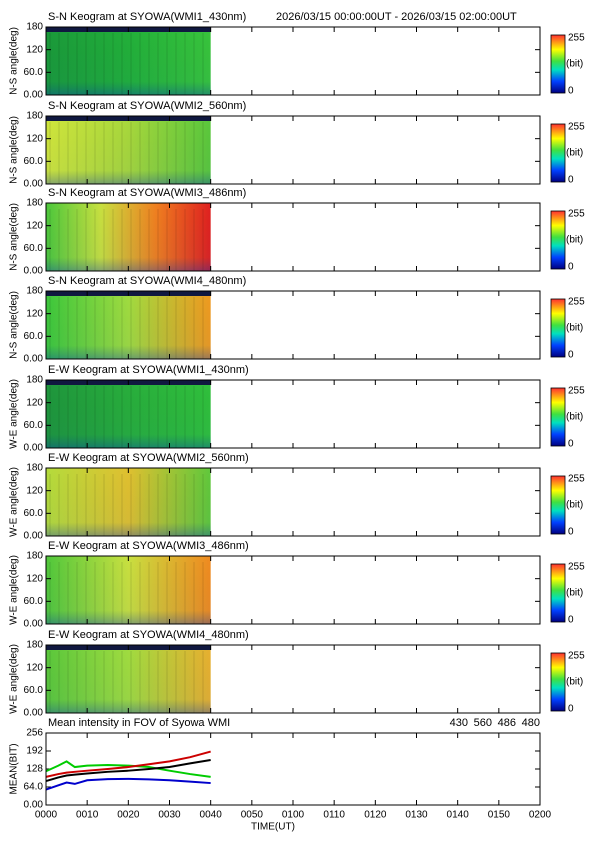 The height and width of the screenshot is (842, 595). Describe the element at coordinates (147, 281) in the screenshot. I see `chart-title: S-N Keogram at SYOWA(WMI4_480nm)` at that location.